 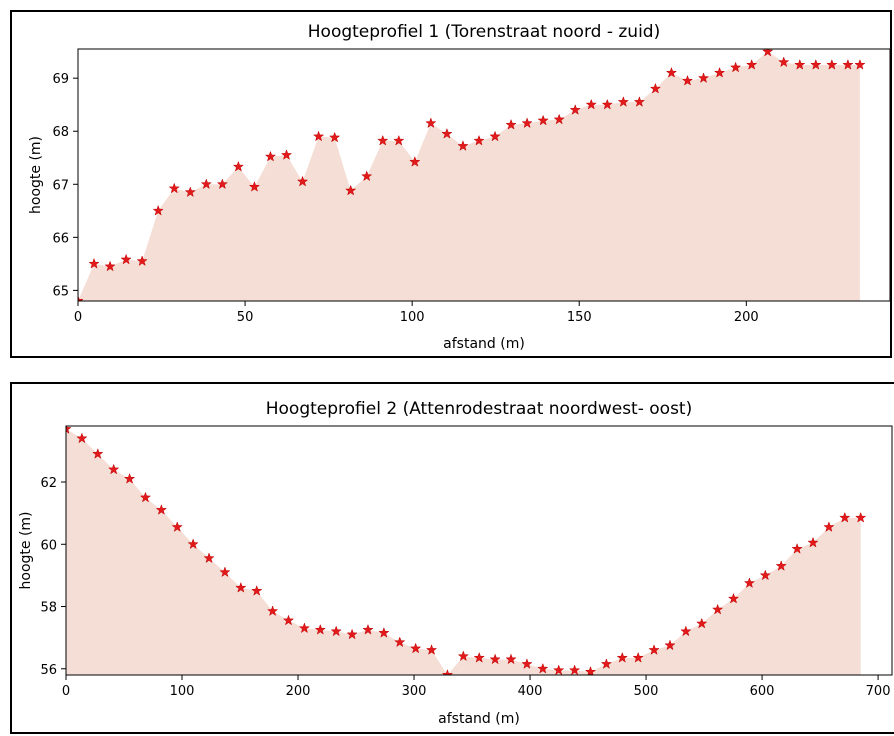 What do you see at coordinates (48, 545) in the screenshot?
I see `chart-2-y-tick-label: 60` at bounding box center [48, 545].